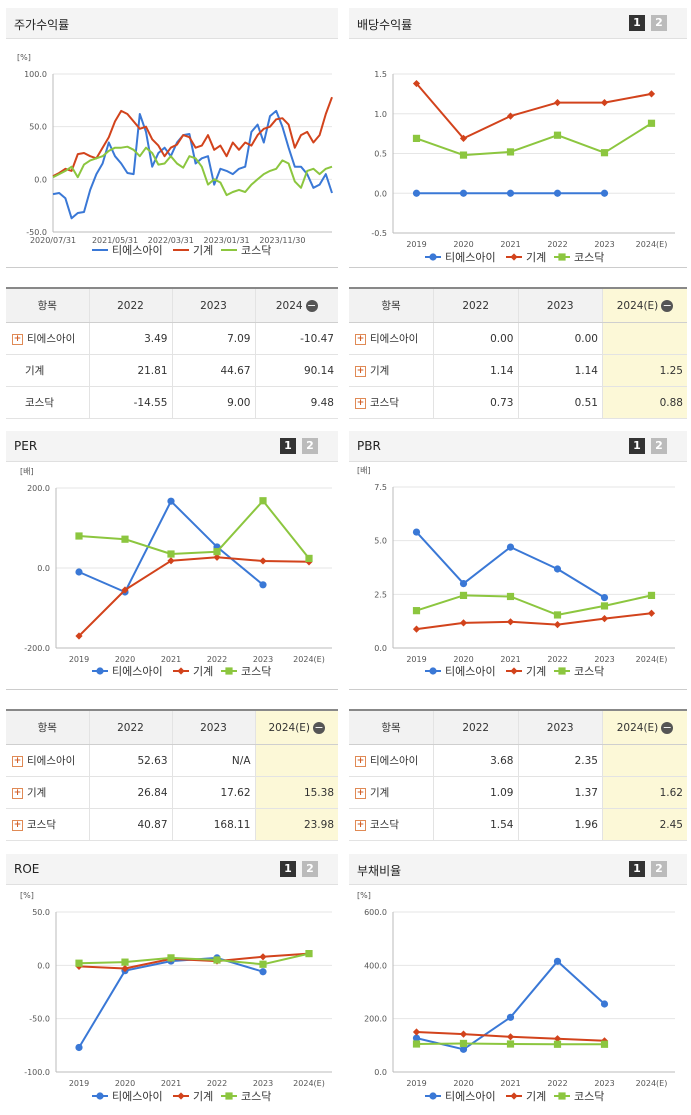 This screenshot has width=691, height=1115. Describe the element at coordinates (364, 895) in the screenshot. I see `unit-label: [%]` at that location.